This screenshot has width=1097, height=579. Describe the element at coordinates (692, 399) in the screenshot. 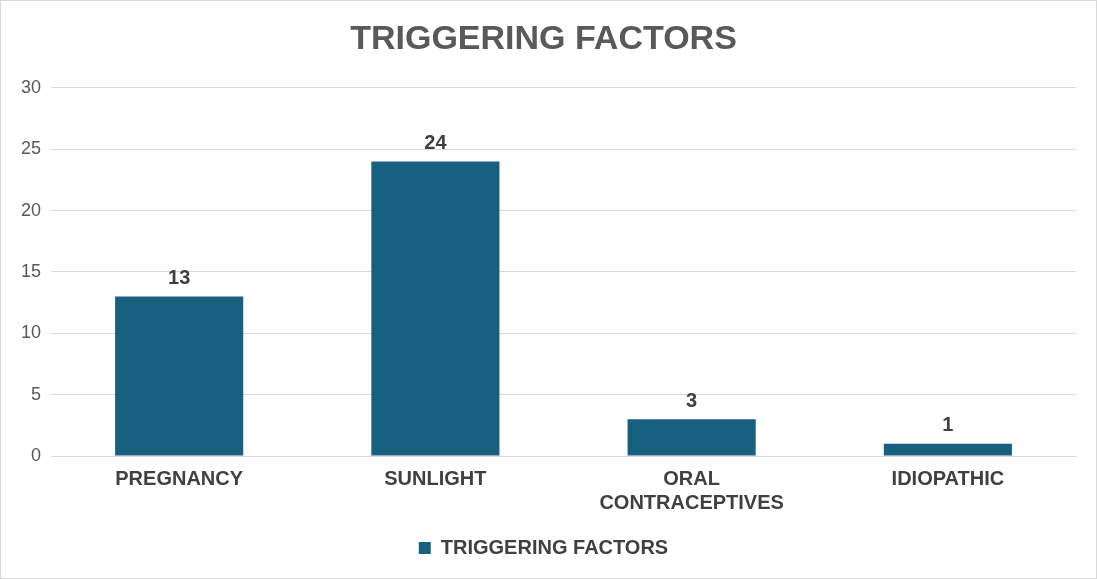

I see `data-label: 3` at that location.